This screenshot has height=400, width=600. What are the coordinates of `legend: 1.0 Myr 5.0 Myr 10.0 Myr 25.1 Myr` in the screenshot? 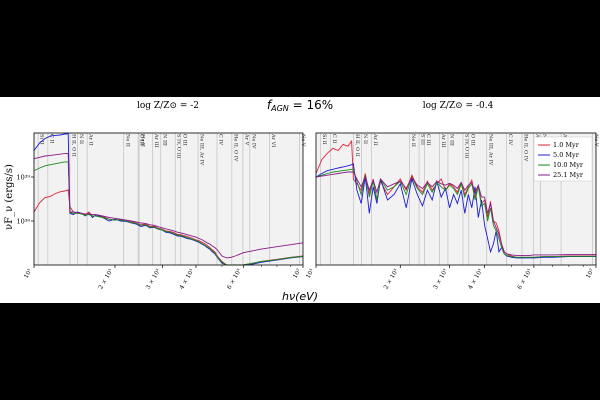 It's located at (563, 159).